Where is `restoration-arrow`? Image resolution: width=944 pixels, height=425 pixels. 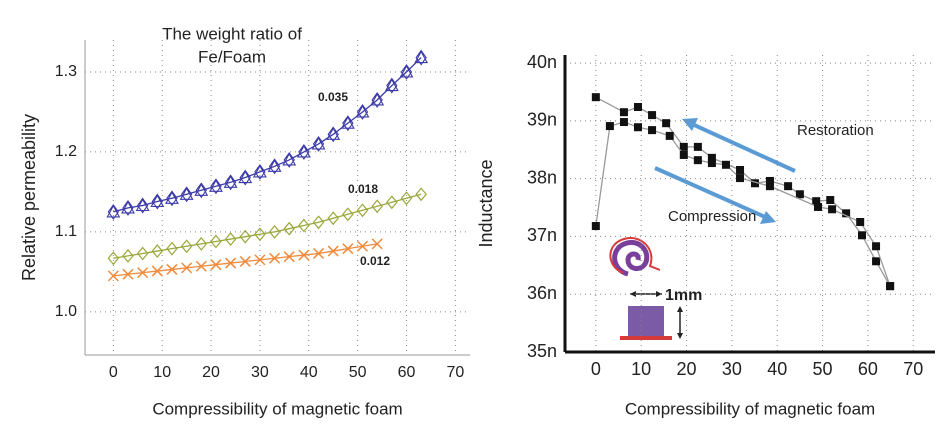 restoration-arrow is located at coordinates (743, 147).